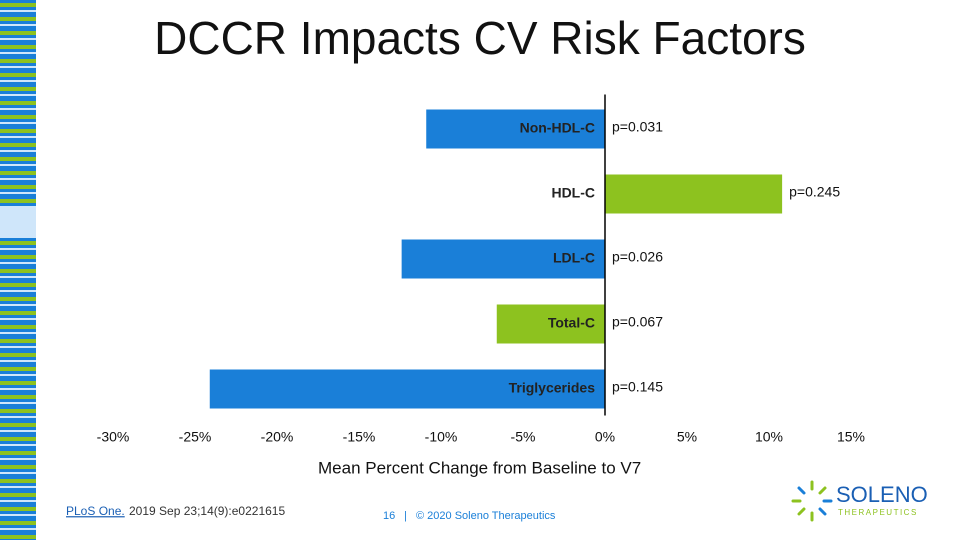 Image resolution: width=960 pixels, height=540 pixels. I want to click on x-tick-label: 15%, so click(851, 437).